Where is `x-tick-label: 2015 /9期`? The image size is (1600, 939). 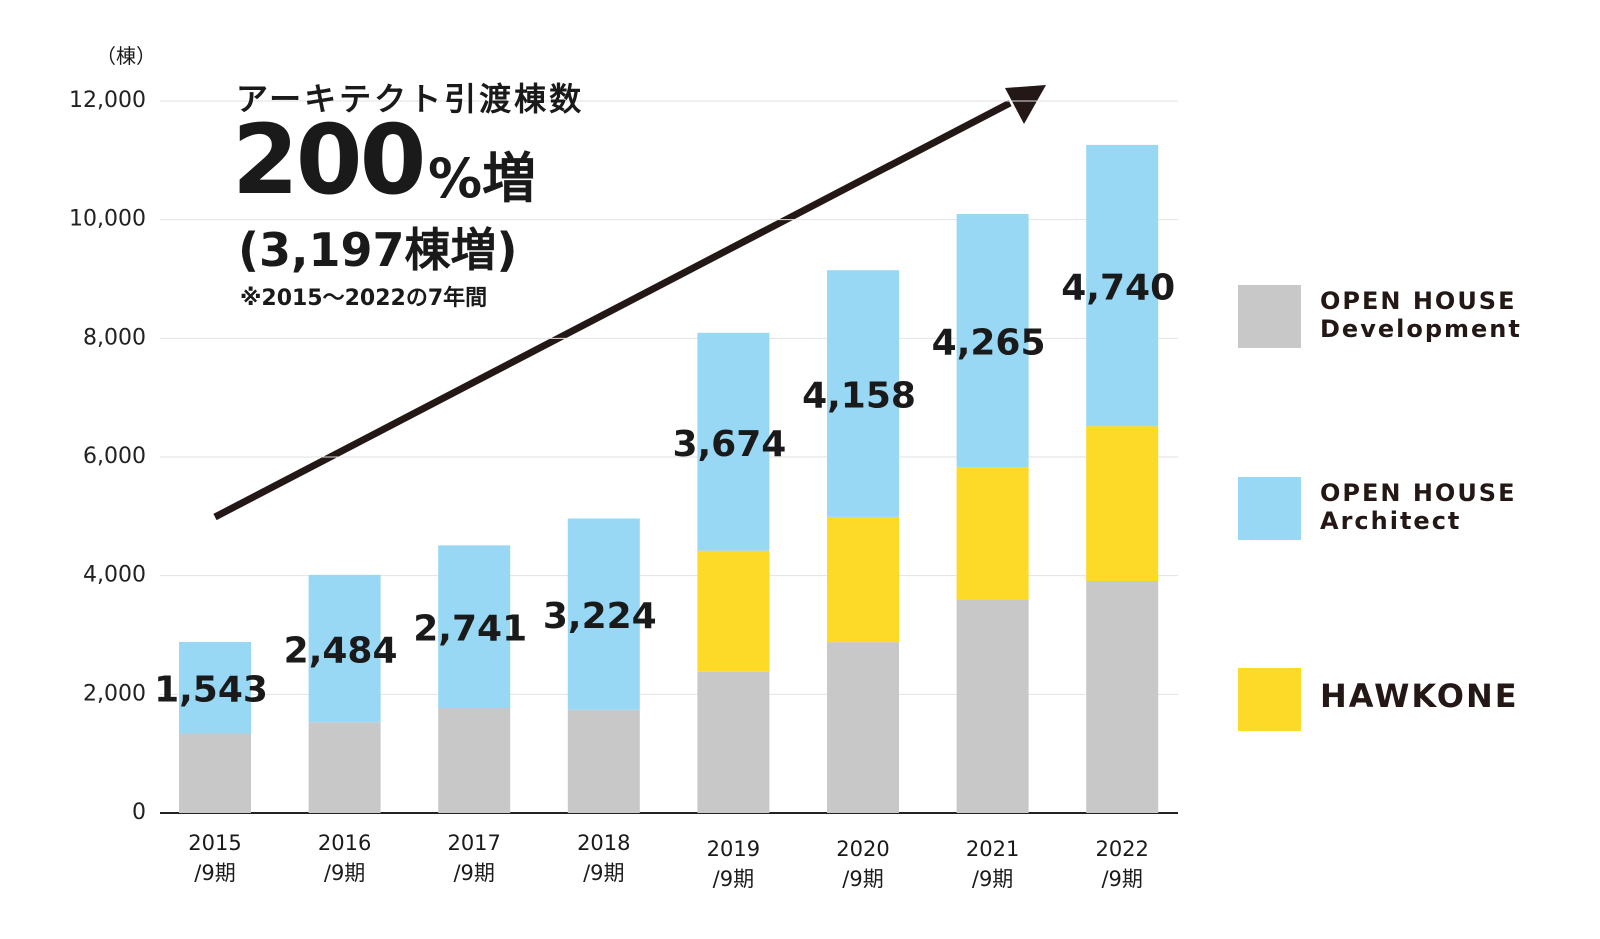 x-tick-label: 2015 /9期 is located at coordinates (215, 858).